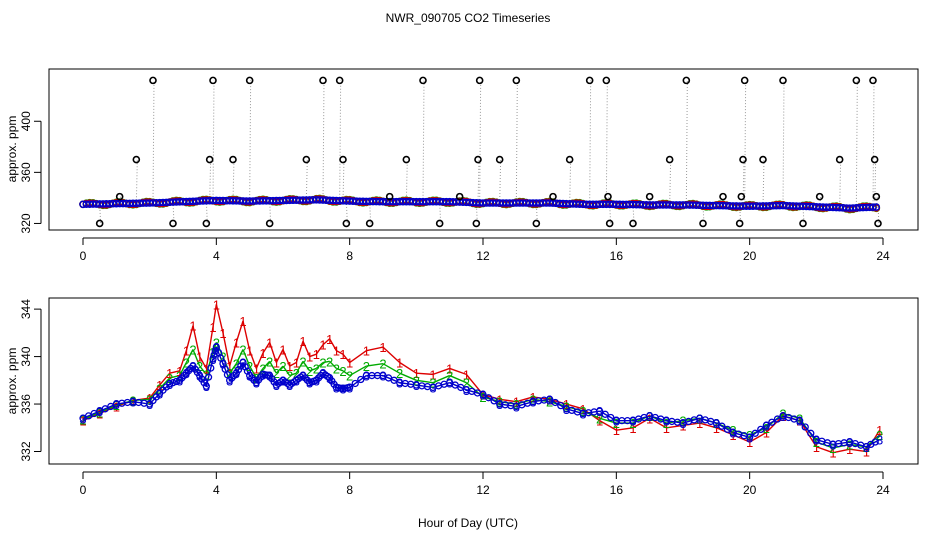 The height and width of the screenshot is (540, 936). What do you see at coordinates (83, 490) in the screenshot?
I see `bottom-panel-x-tick-label: 0` at bounding box center [83, 490].